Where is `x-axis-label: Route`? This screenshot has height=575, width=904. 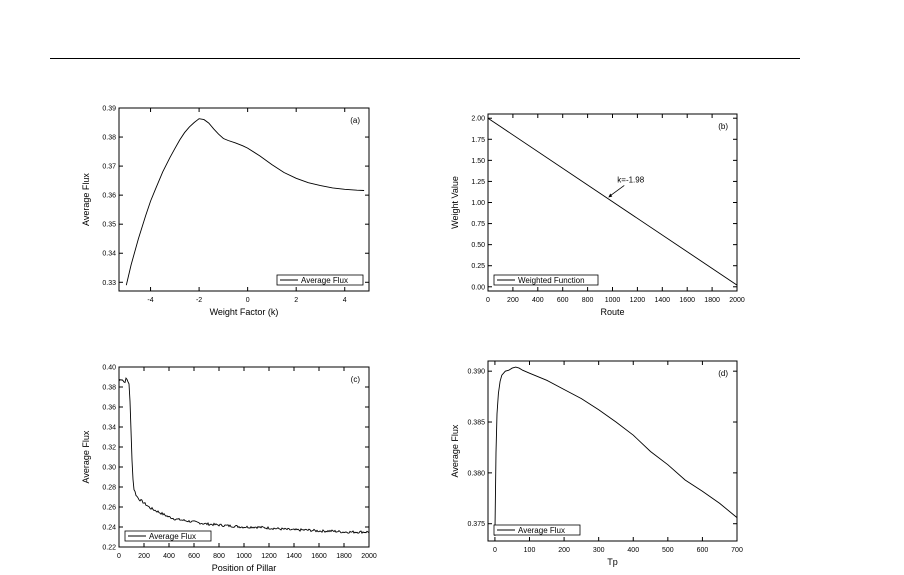 x-axis-label: Route is located at coordinates (612, 312).